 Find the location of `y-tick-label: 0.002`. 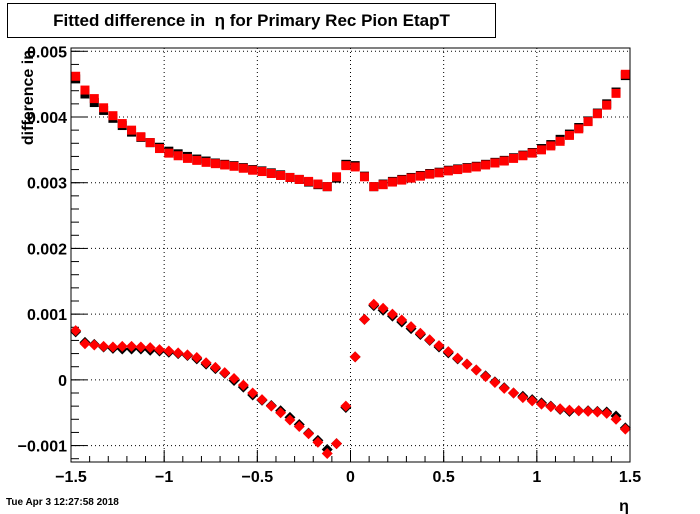

y-tick-label: 0.002 is located at coordinates (47, 249).